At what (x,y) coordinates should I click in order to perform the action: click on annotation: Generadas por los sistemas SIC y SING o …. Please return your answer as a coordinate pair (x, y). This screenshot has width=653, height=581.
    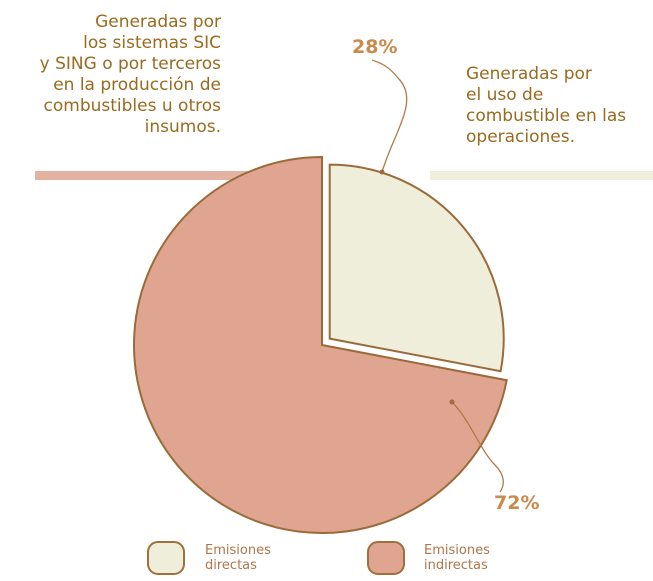
    Looking at the image, I should click on (130, 74).